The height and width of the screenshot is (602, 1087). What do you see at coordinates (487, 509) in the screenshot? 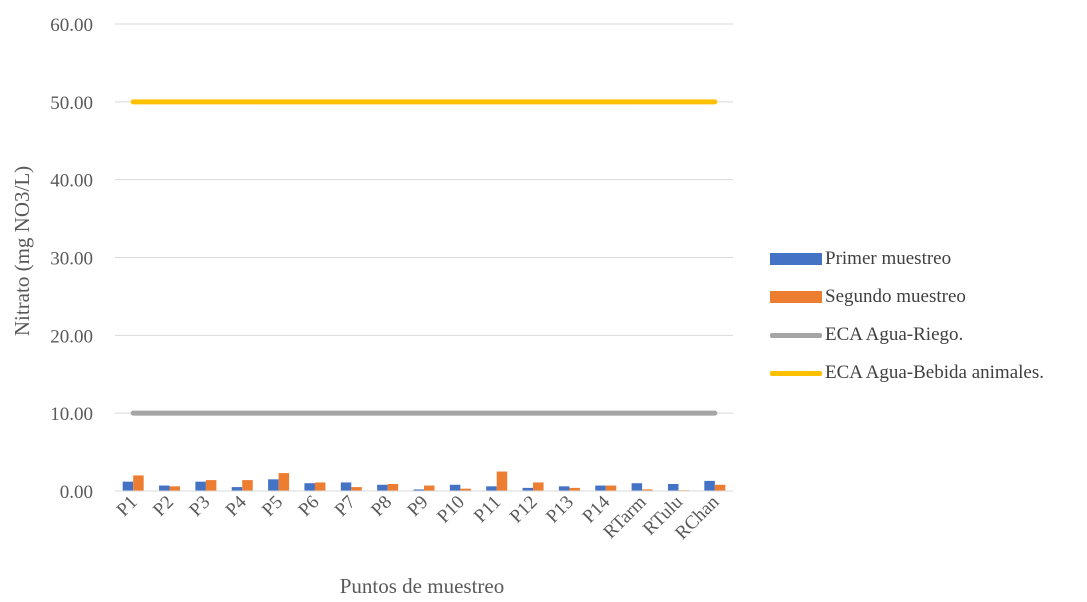
I see `x-tick-label: P11` at bounding box center [487, 509].